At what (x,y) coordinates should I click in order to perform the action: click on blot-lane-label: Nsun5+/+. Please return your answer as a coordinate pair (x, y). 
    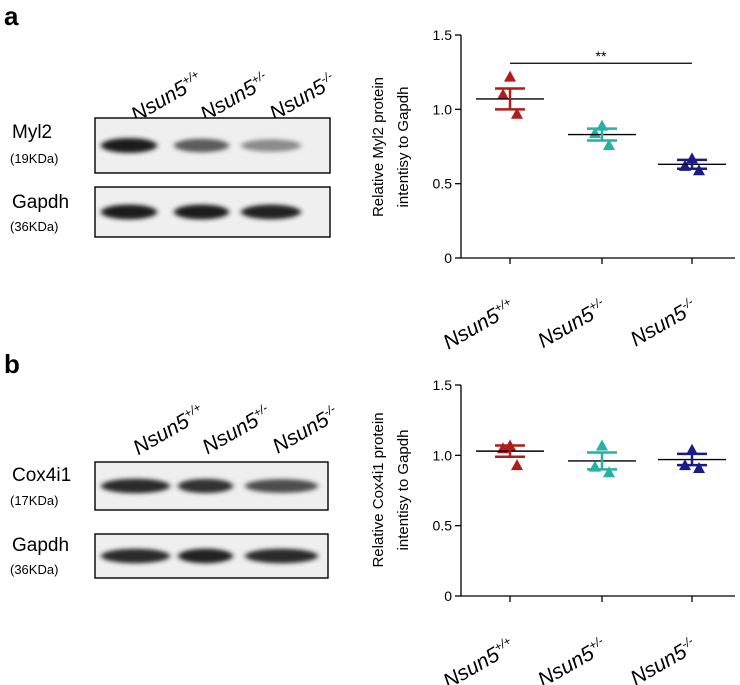
    Looking at the image, I should click on (169, 430).